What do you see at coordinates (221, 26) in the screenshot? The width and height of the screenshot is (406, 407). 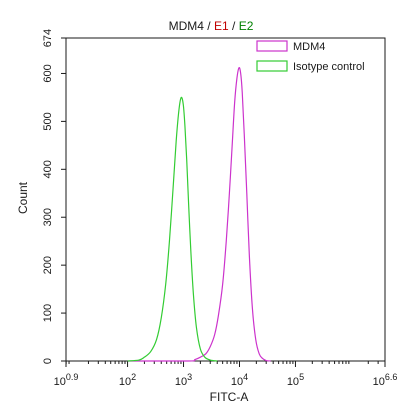 I see `chart-title-part-2: E1` at bounding box center [221, 26].